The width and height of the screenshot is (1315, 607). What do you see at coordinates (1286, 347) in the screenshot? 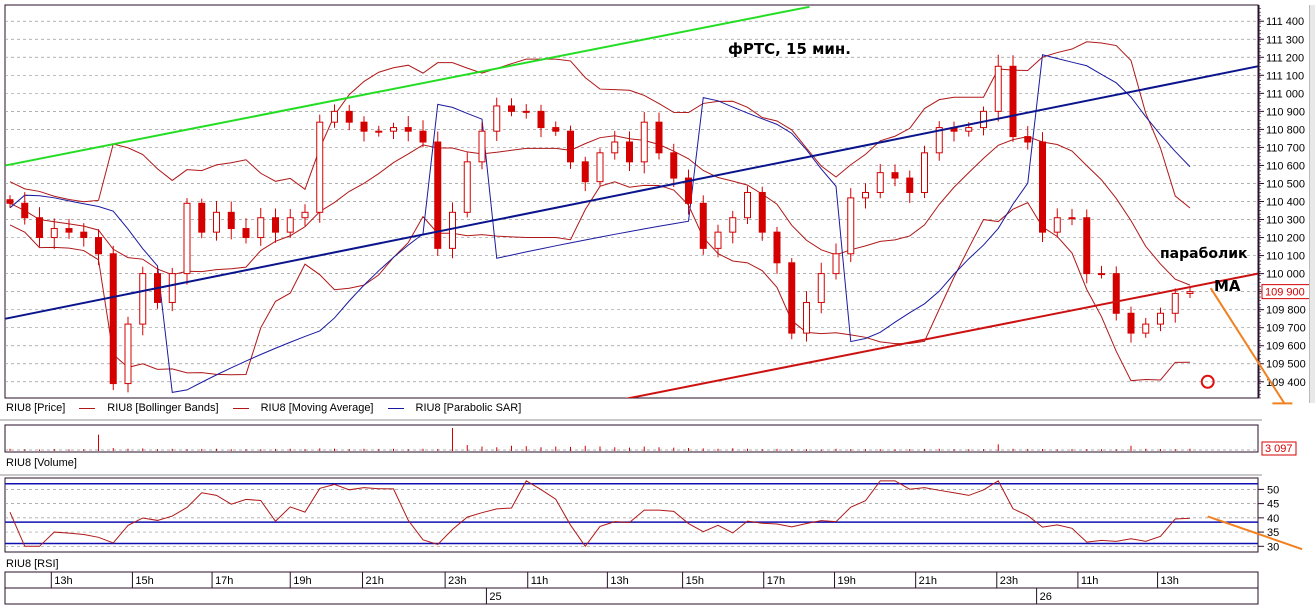
I see `y-tick-label: 109 600` at bounding box center [1286, 347].